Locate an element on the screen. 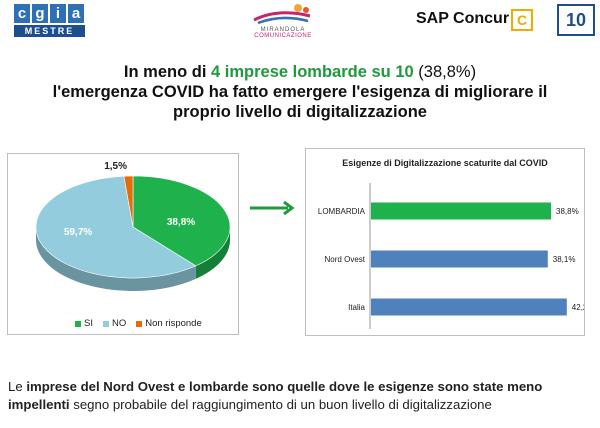  cgia-logo: c g i a MESTRE is located at coordinates (49, 21).